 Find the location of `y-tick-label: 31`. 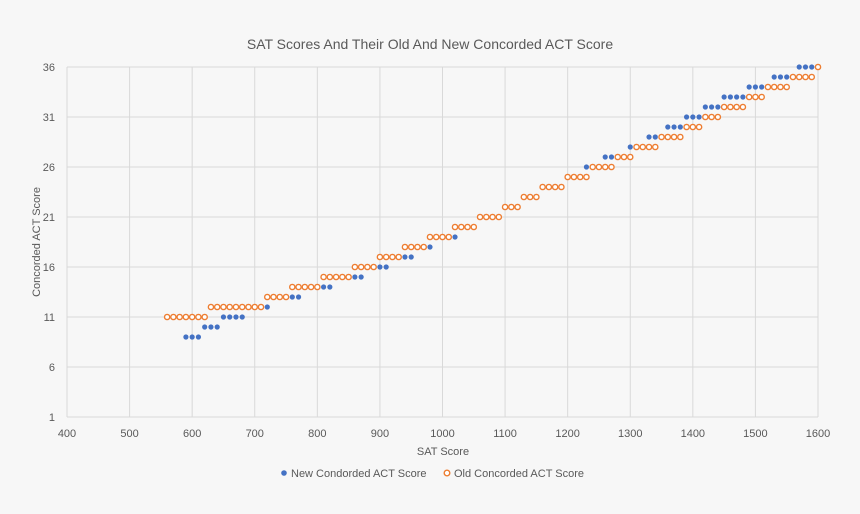

y-tick-label: 31 is located at coordinates (49, 118).